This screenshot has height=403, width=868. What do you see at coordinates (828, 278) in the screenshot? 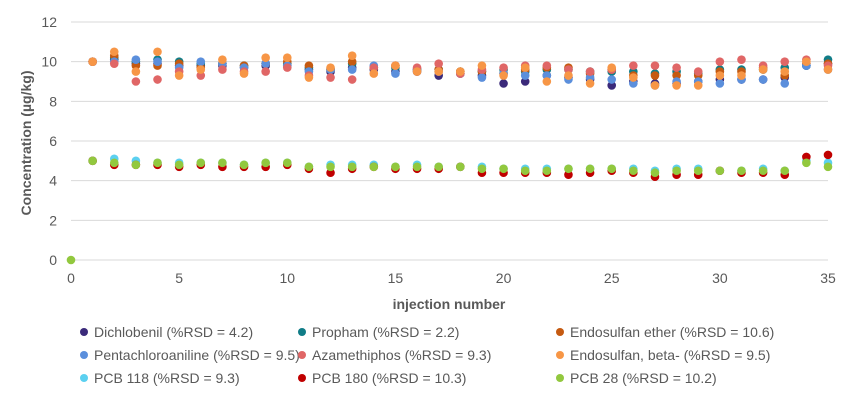
I see `x-tick-label: 35` at bounding box center [828, 278].